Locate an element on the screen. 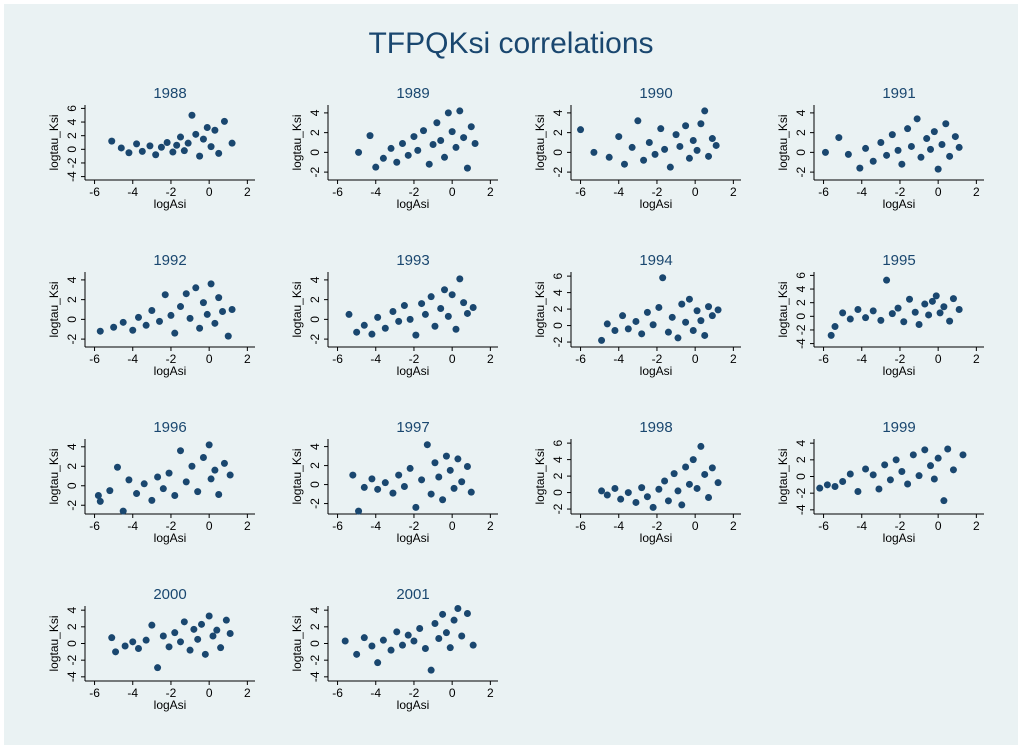 The height and width of the screenshot is (749, 1022). x-tick-label: -6 is located at coordinates (94, 526).